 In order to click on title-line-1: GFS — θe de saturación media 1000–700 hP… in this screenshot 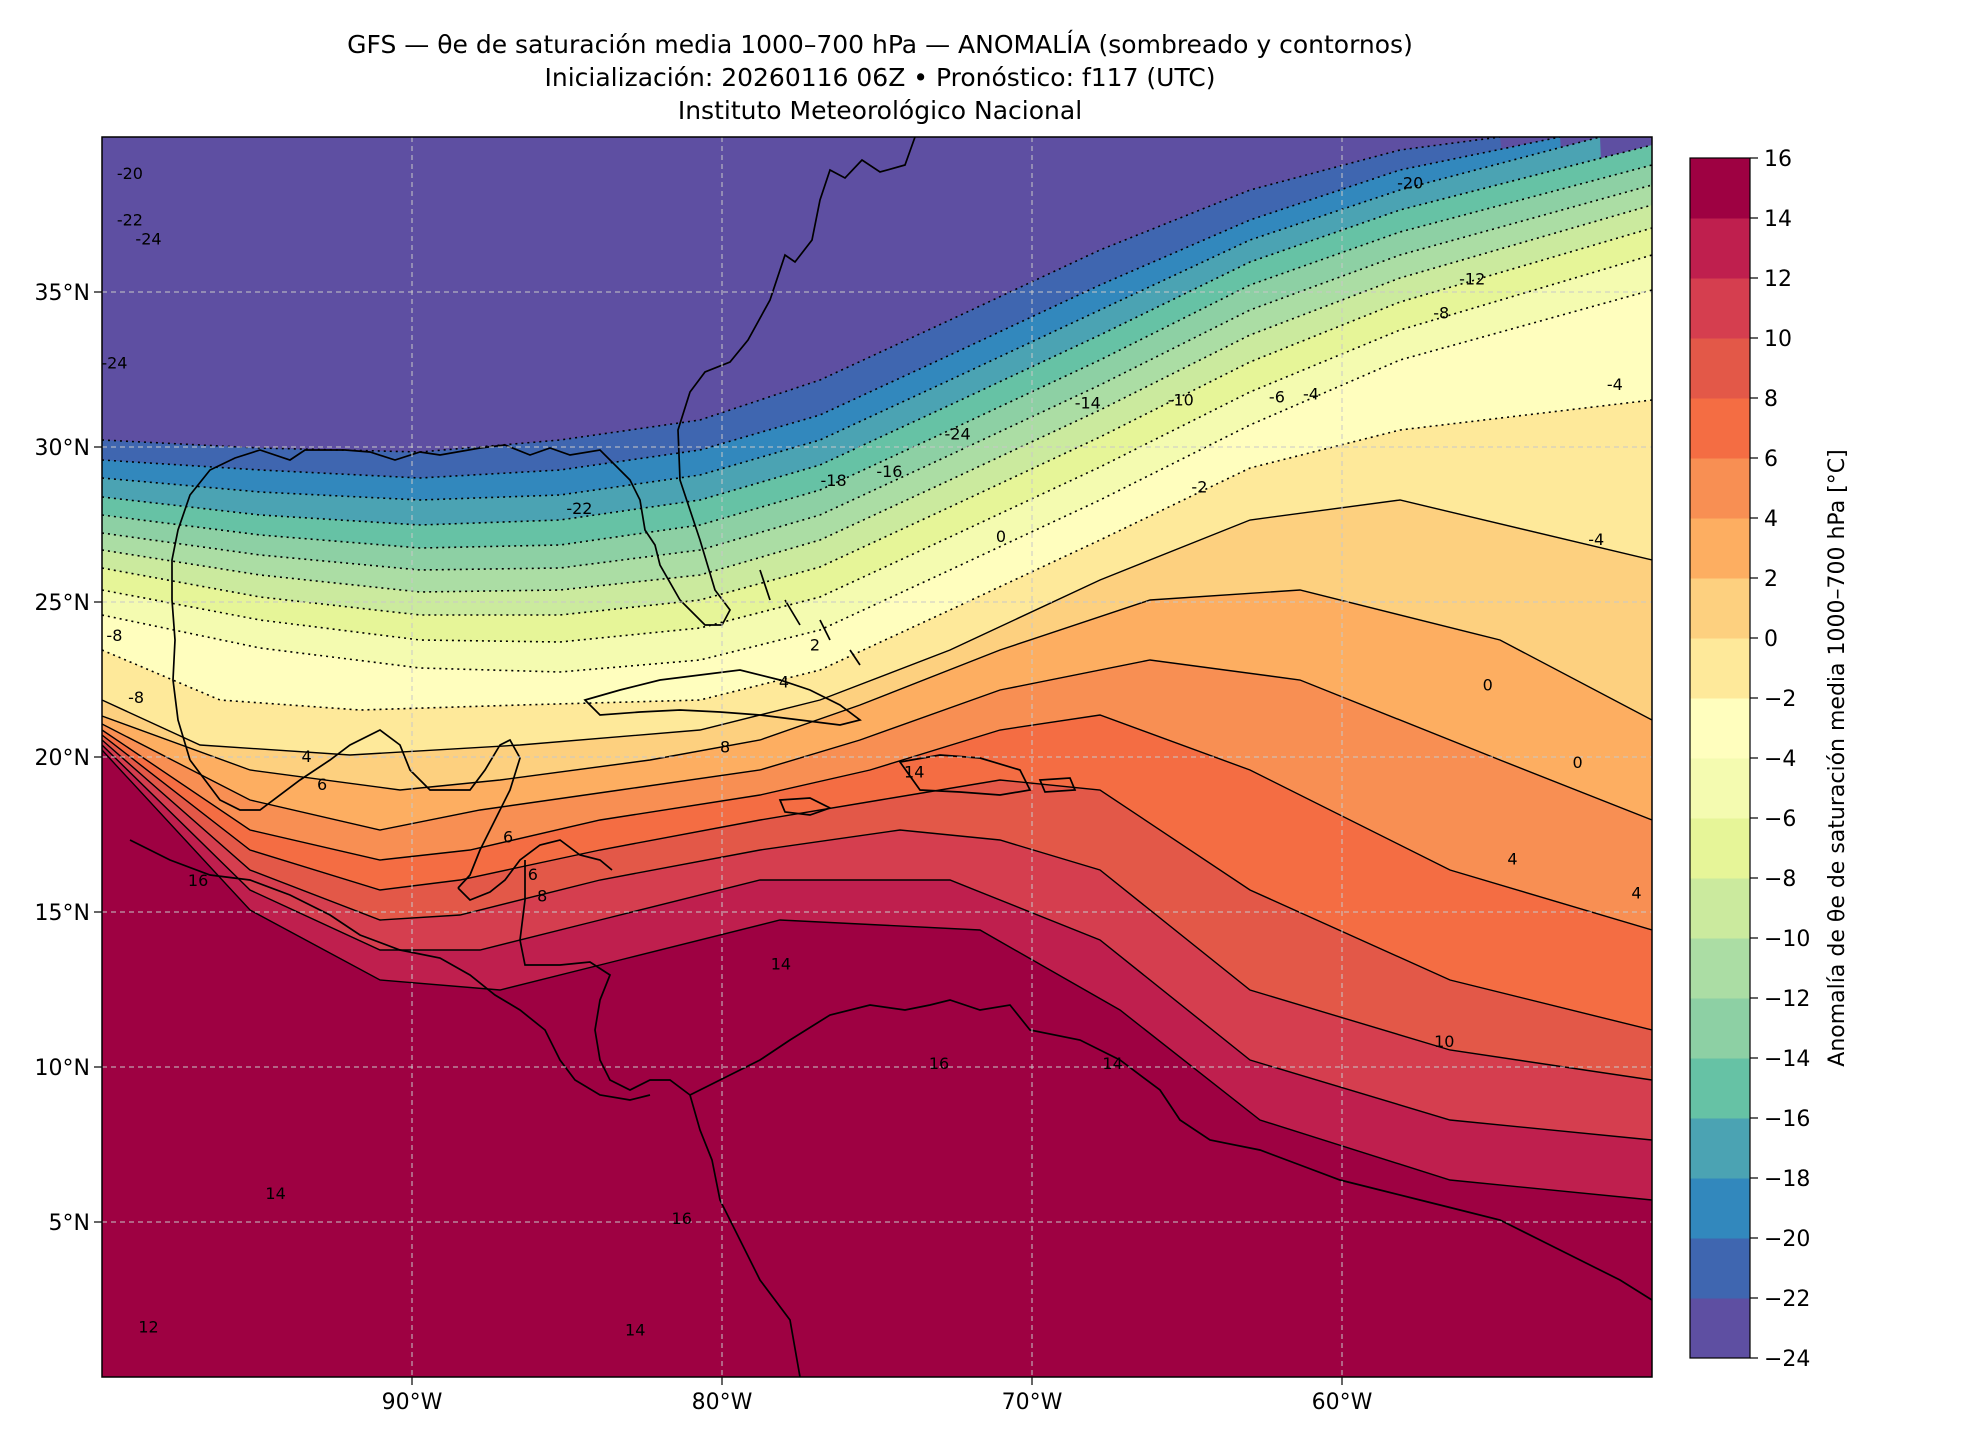, I will do `click(880, 44)`.